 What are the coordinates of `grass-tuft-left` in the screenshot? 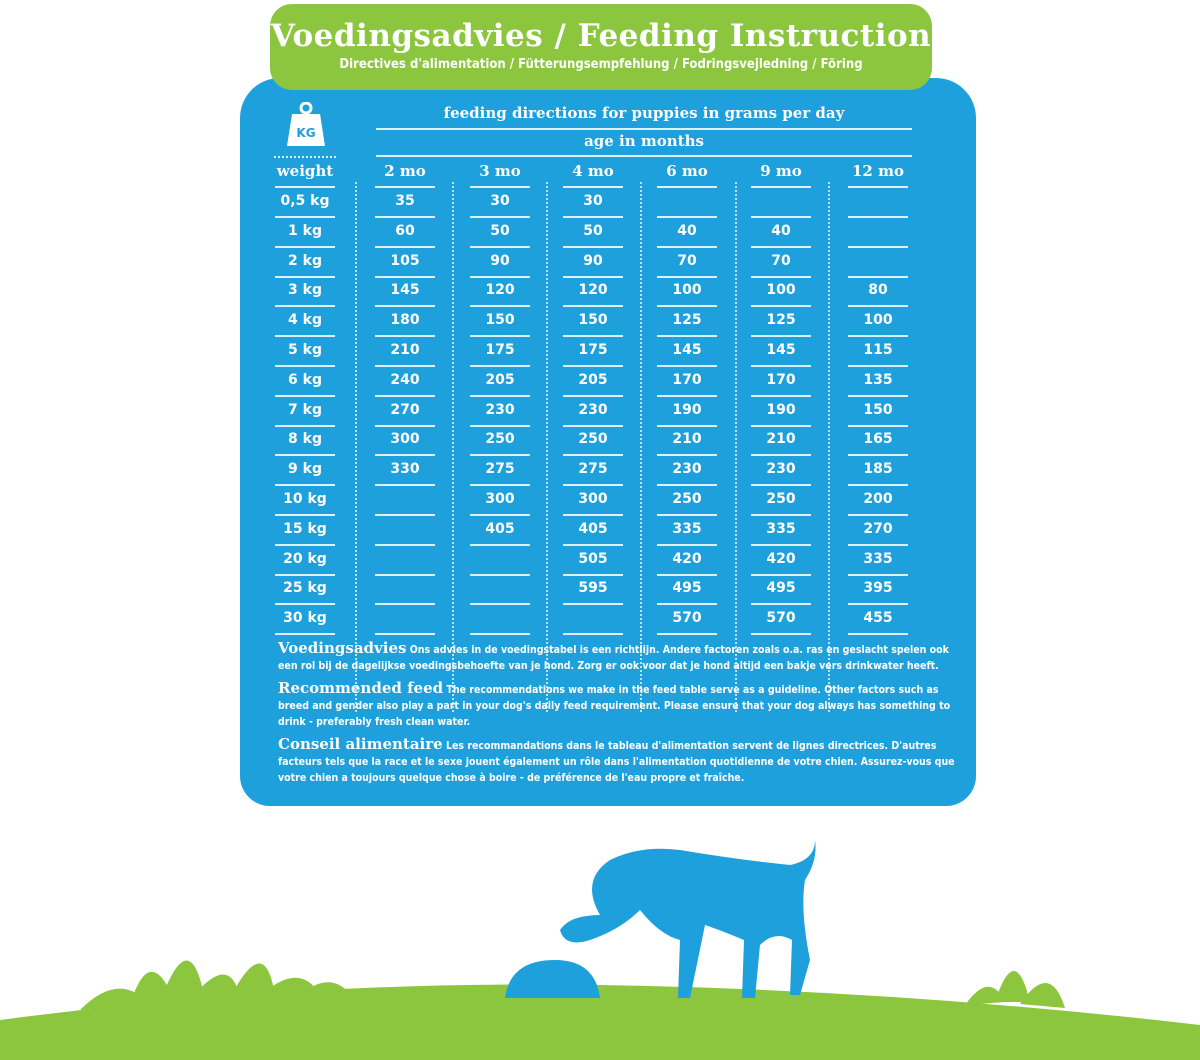 It's located at (215, 985).